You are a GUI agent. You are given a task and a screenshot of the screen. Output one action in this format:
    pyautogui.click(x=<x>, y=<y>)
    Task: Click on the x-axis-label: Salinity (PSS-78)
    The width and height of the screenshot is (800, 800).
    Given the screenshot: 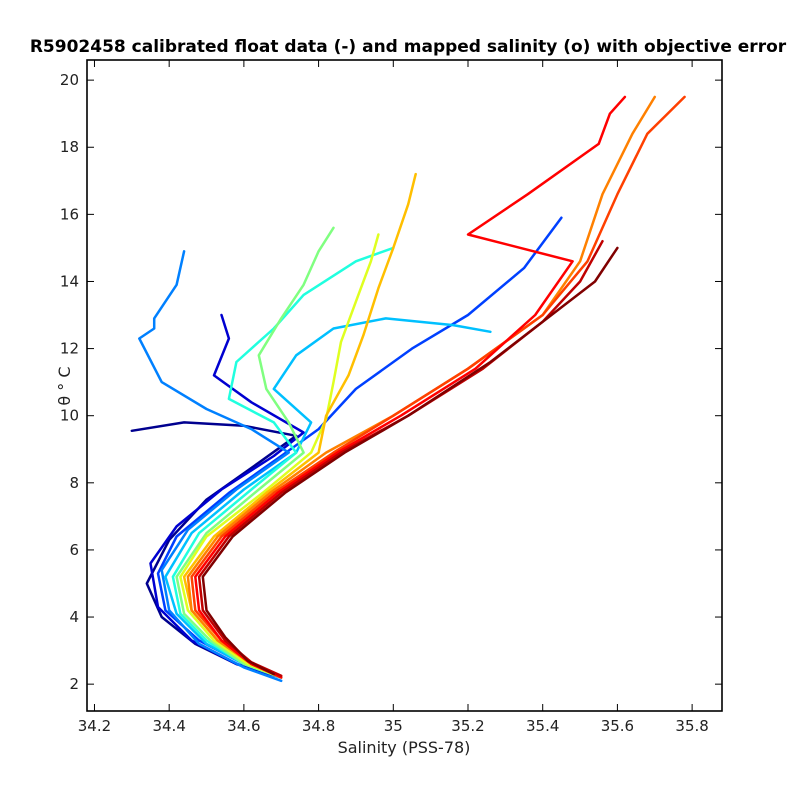 What is the action you would take?
    pyautogui.click(x=404, y=747)
    